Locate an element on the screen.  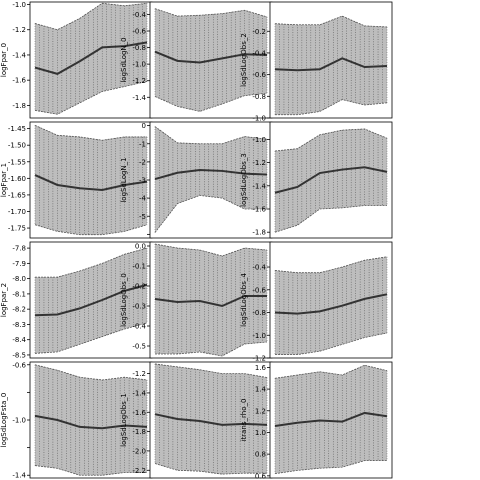
y-tick-label: -7.9 is located at coordinates (19, 264).